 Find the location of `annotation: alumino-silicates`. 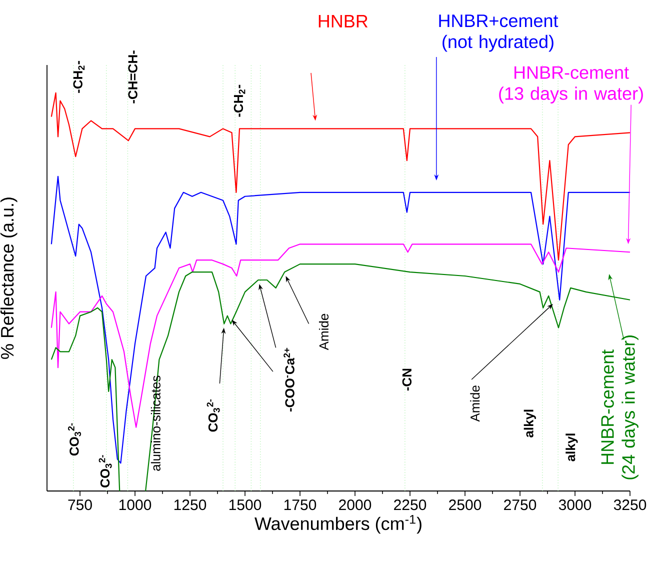

annotation: alumino-silicates is located at coordinates (155, 423).